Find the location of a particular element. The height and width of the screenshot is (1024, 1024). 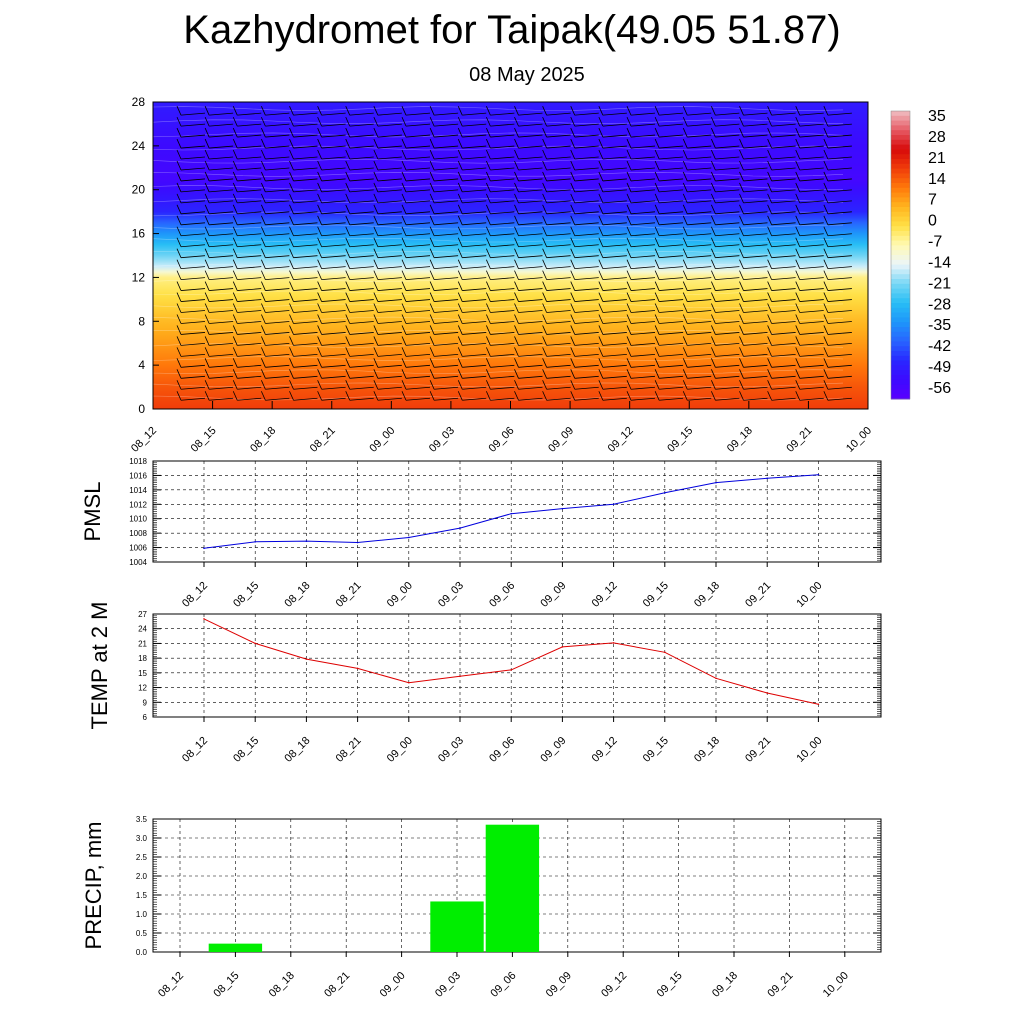

plot-frame is located at coordinates (517, 665).